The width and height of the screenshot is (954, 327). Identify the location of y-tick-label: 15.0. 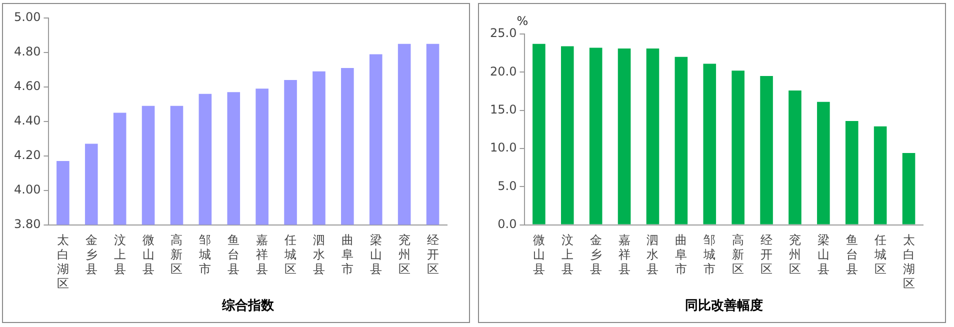
(503, 109).